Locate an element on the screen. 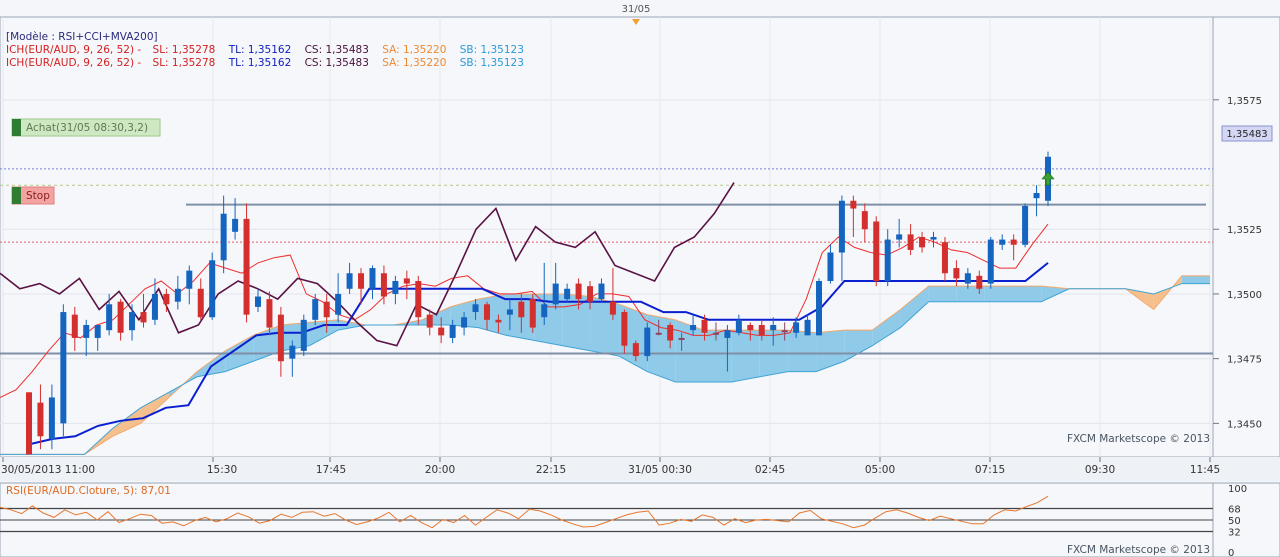 The image size is (1280, 557). price-tick-label: 1,3525 is located at coordinates (1244, 230).